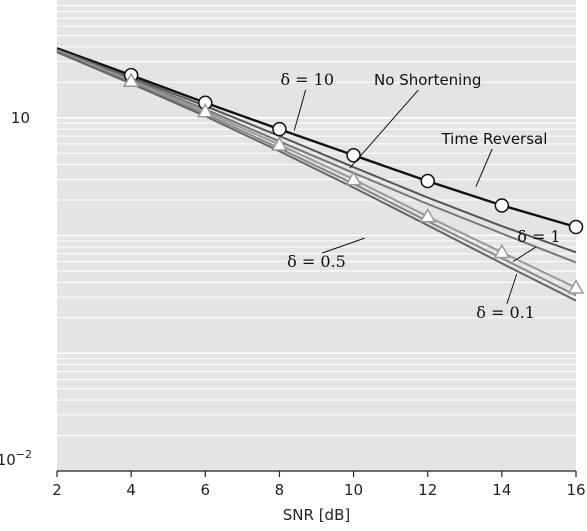 This screenshot has height=531, width=587. I want to click on y-tick-label-1e-2: 10−2, so click(16, 458).